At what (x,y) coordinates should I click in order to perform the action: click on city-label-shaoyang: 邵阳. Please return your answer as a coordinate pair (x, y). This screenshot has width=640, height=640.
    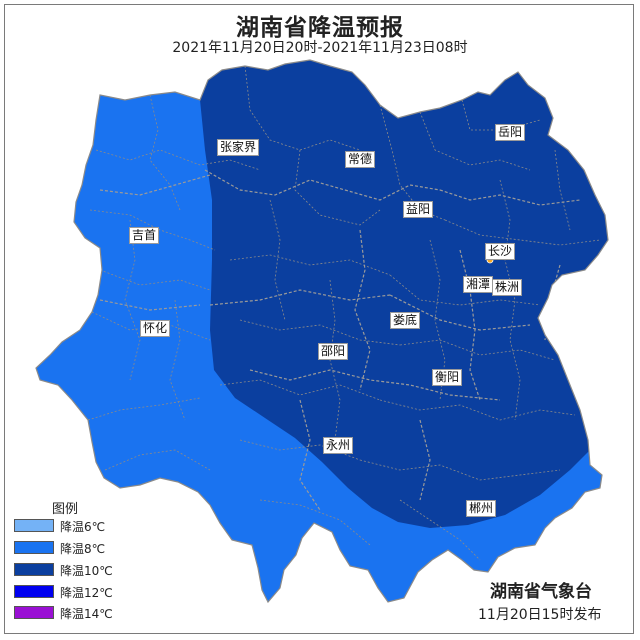
    Looking at the image, I should click on (333, 351).